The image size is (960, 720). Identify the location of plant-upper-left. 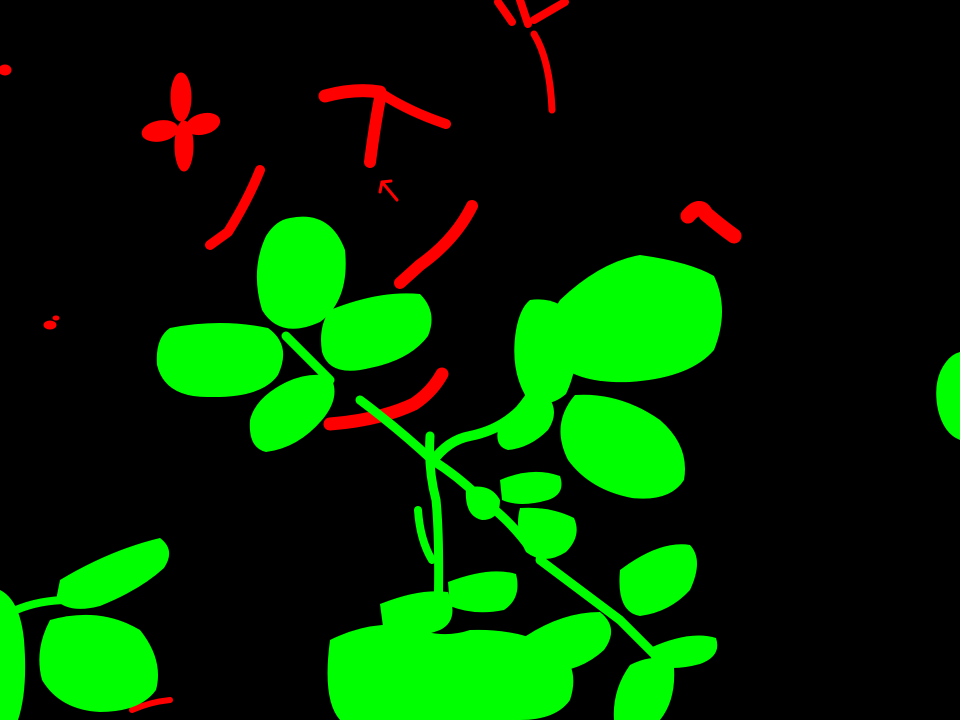
(294, 334).